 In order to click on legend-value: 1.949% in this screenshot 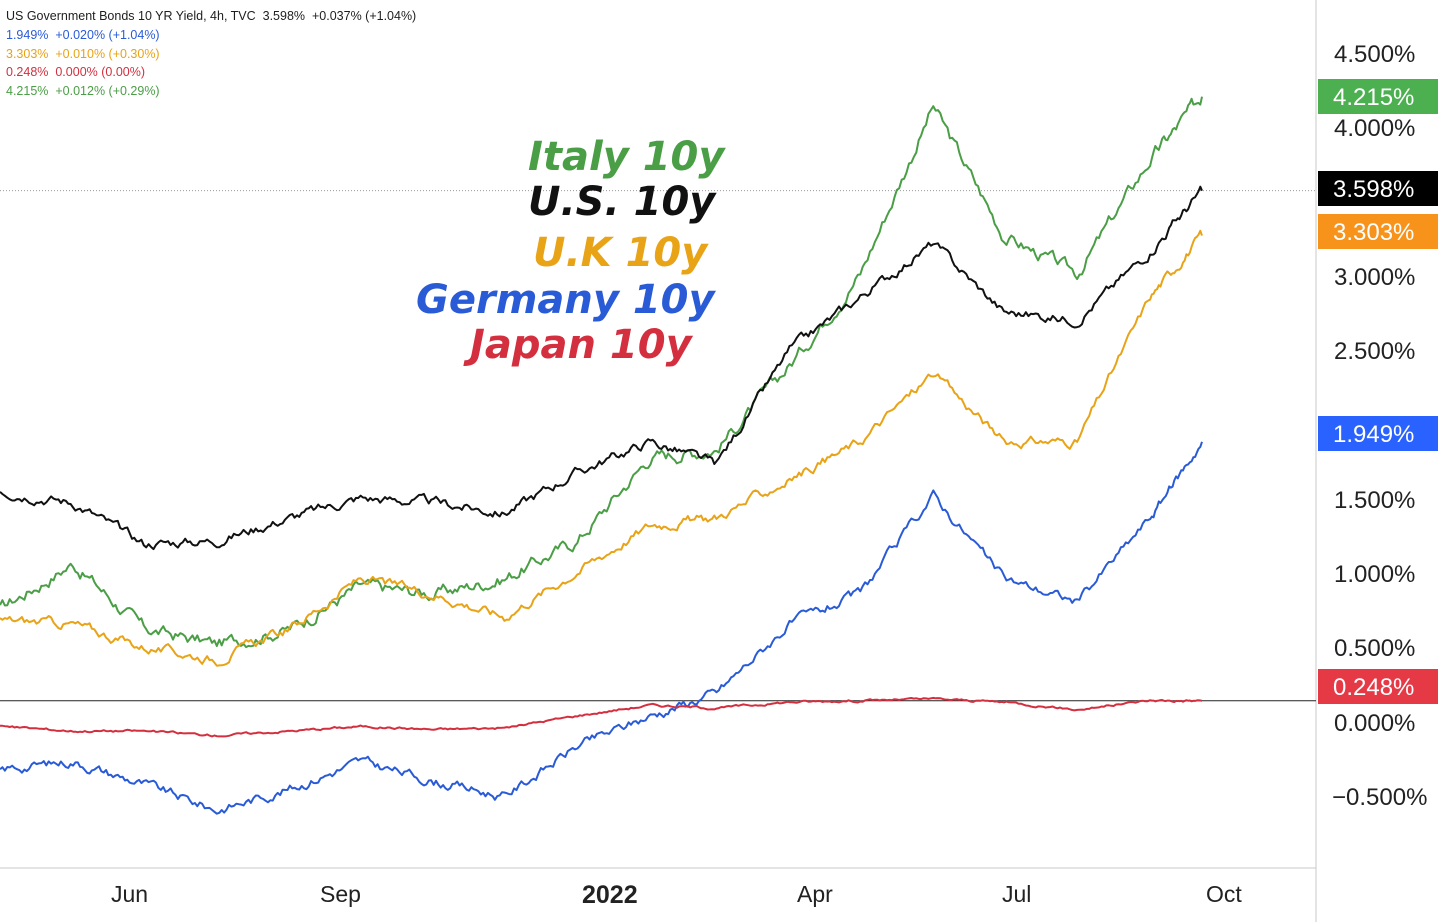, I will do `click(27, 34)`.